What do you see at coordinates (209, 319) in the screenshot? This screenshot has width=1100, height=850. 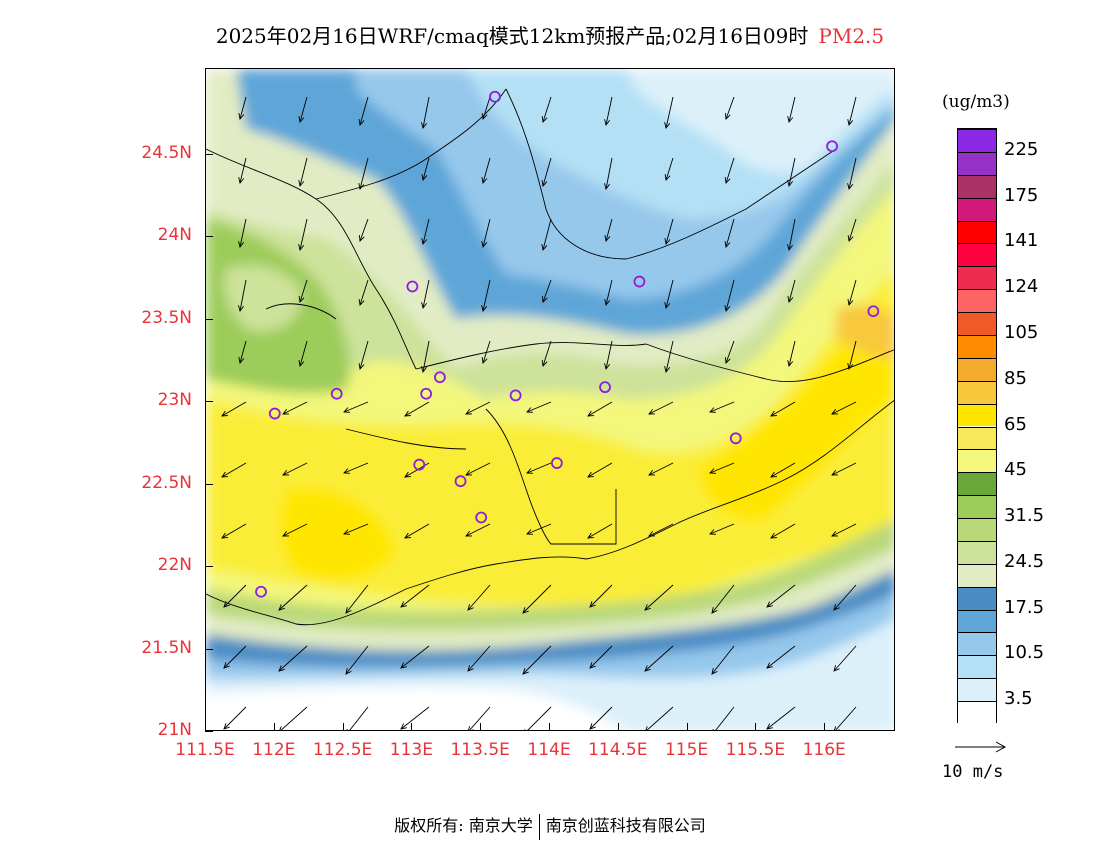 I see `latitude-tick` at bounding box center [209, 319].